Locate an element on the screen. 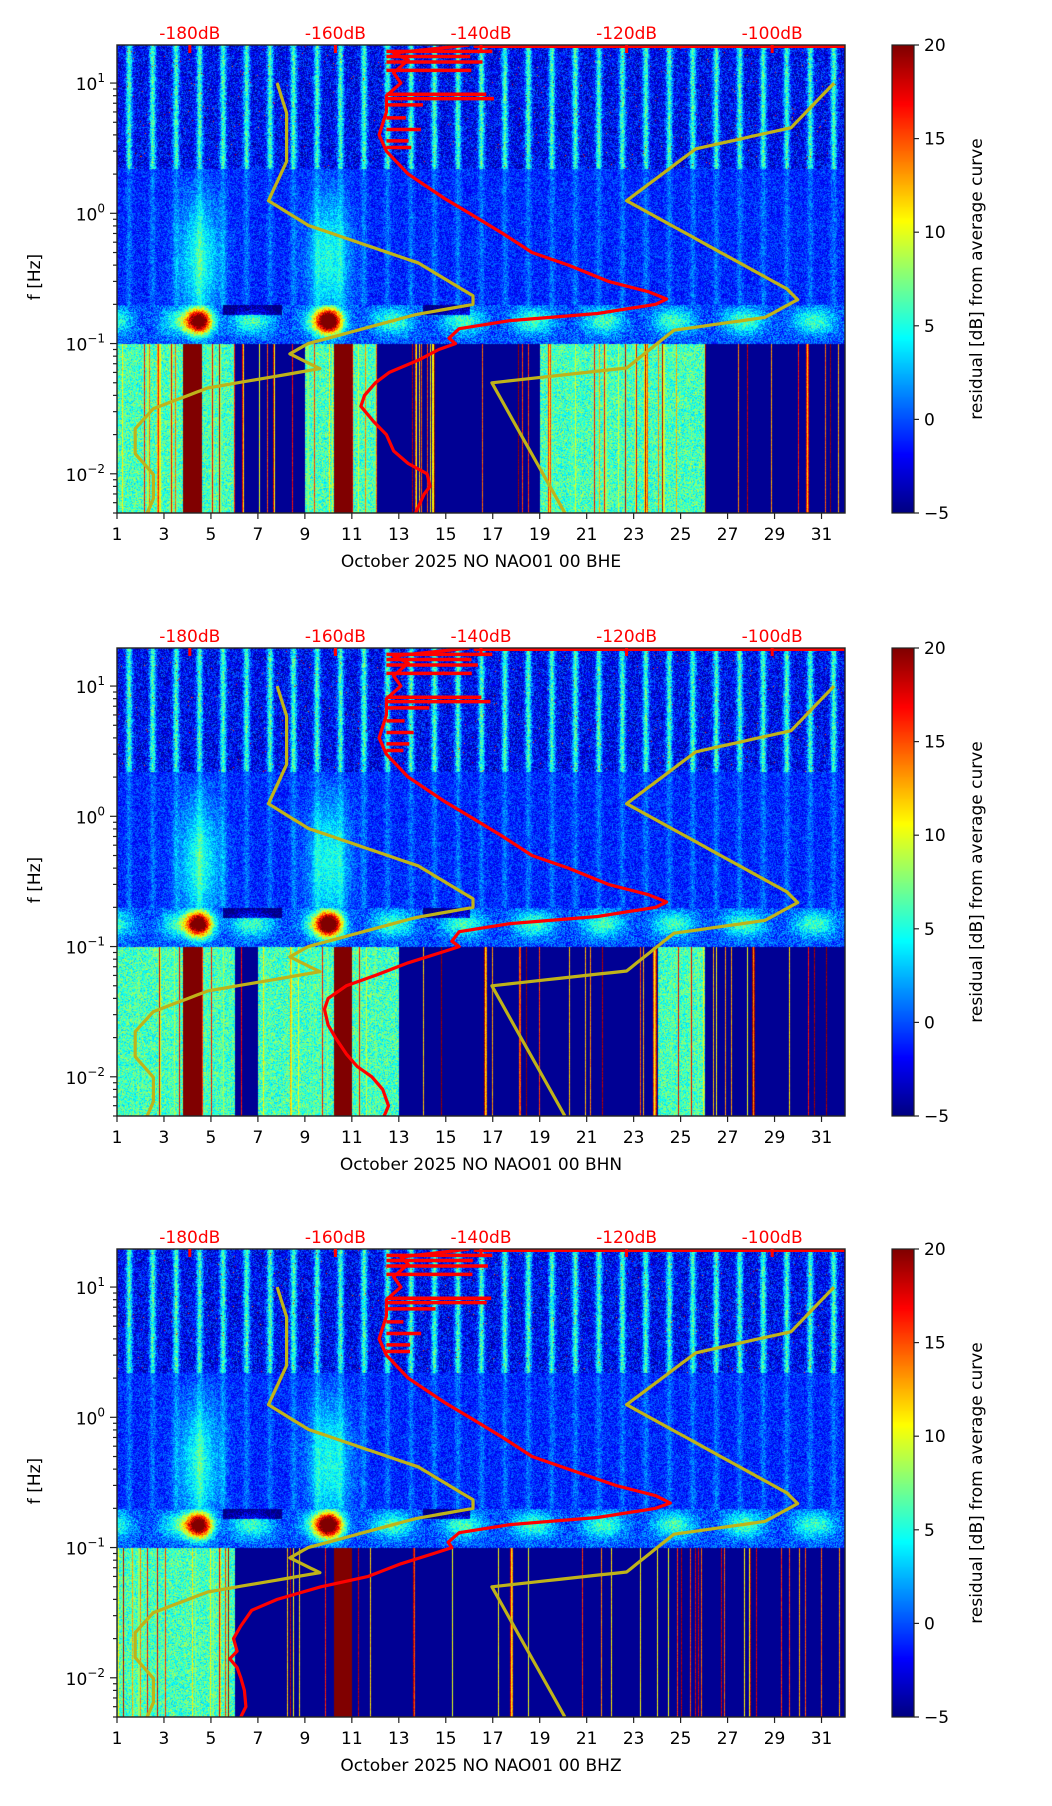  colorbar-bhe is located at coordinates (903, 279).